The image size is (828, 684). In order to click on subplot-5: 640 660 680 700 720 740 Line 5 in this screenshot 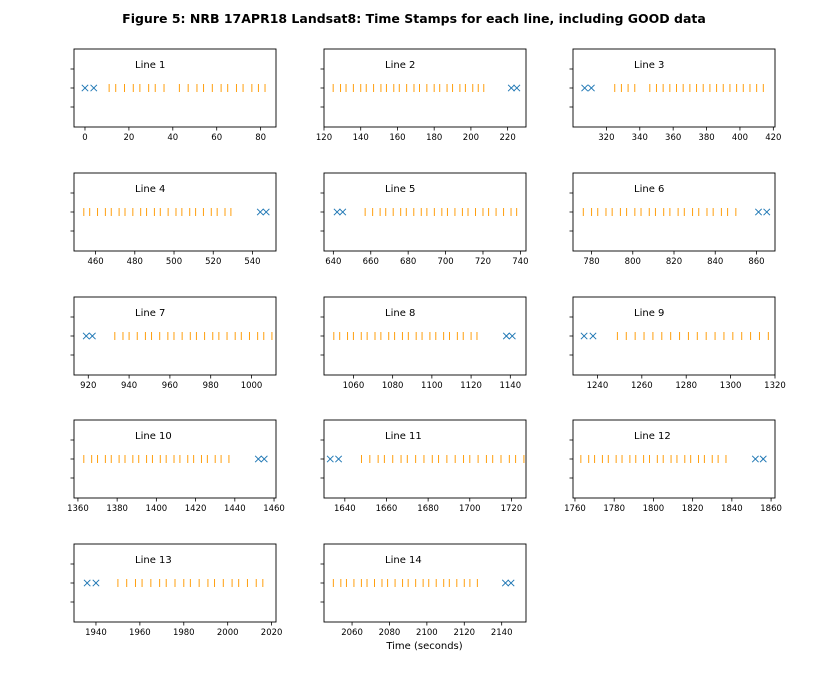, I will do `click(424, 219)`.